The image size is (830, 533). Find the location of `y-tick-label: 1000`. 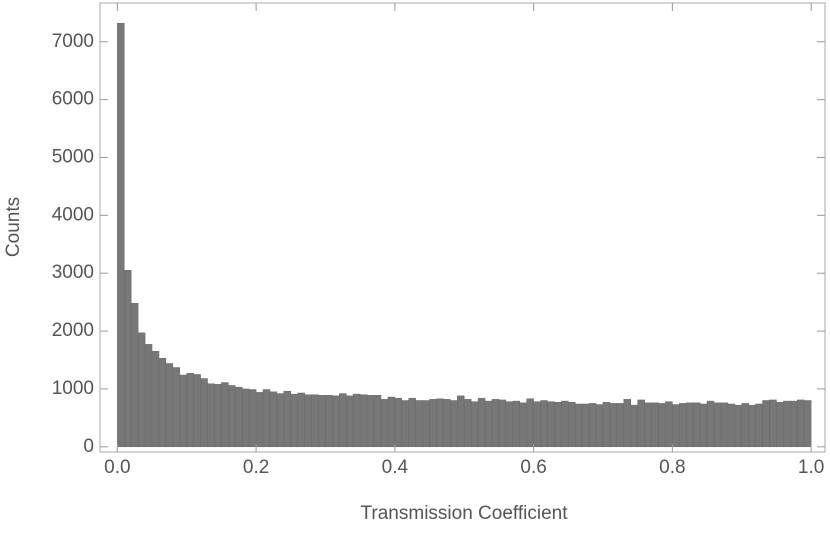

y-tick-label: 1000 is located at coordinates (73, 388).